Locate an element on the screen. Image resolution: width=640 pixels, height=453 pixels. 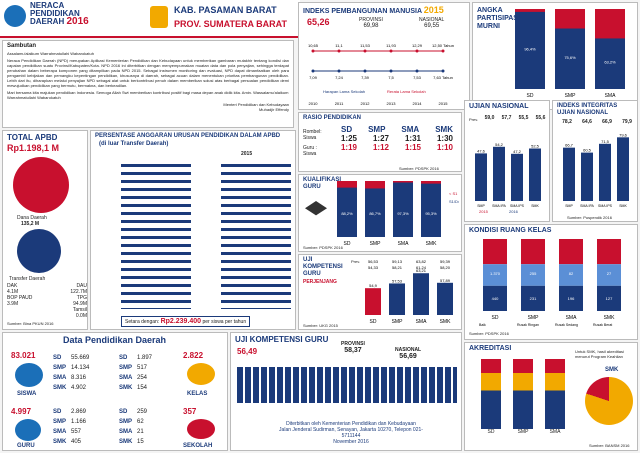
iiun-bar-label: 66,7 is located at coordinates (569, 145).